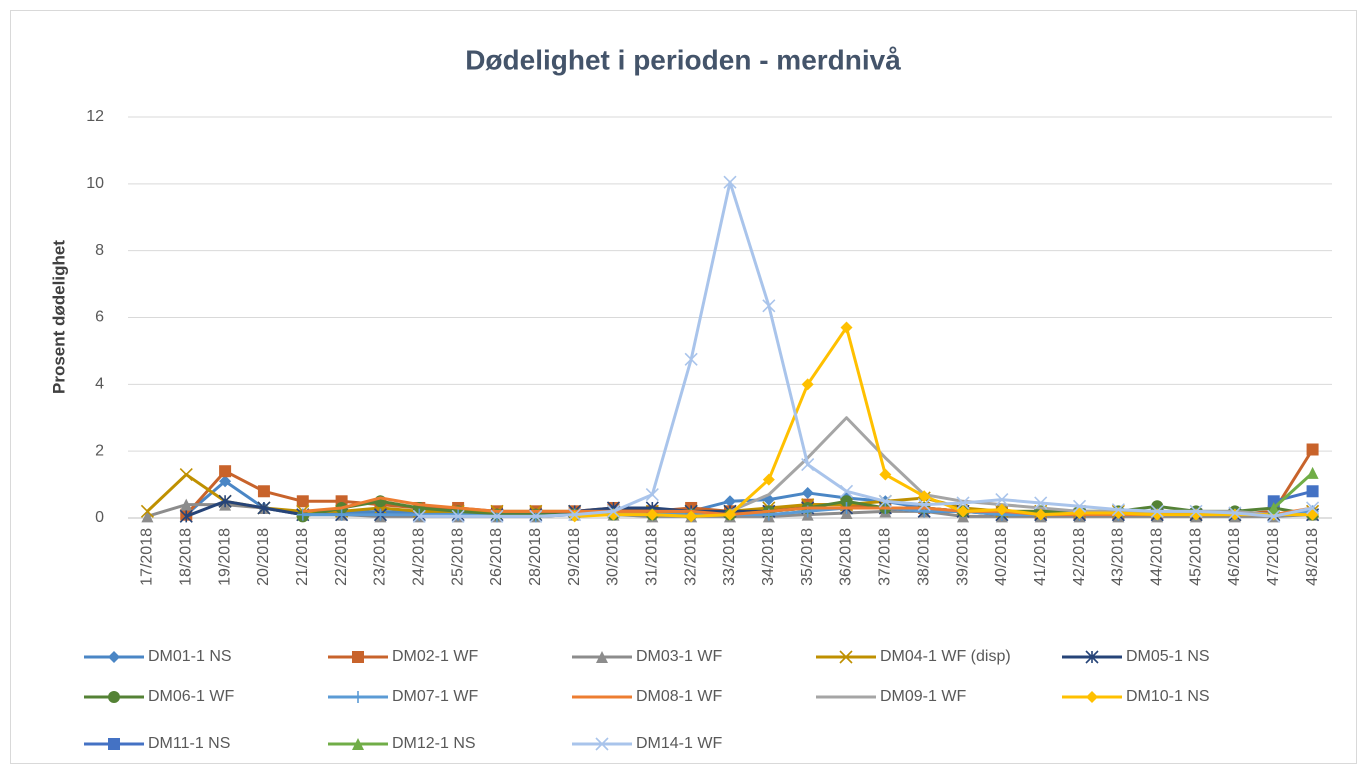 Image resolution: width=1367 pixels, height=779 pixels. What do you see at coordinates (679, 743) in the screenshot?
I see `legend-label: DM14-1 WF` at bounding box center [679, 743].